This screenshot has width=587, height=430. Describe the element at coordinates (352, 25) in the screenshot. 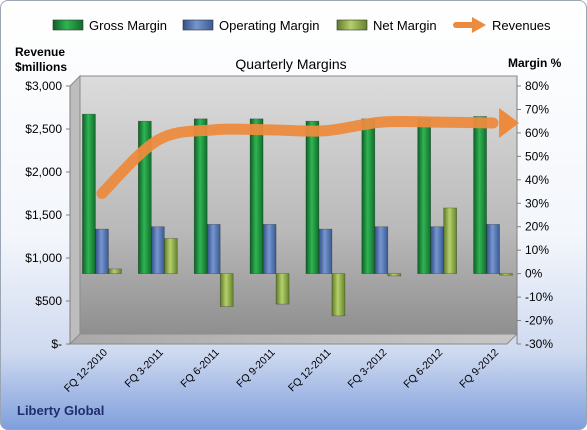

I see `legend-swatch-net-margin` at that location.